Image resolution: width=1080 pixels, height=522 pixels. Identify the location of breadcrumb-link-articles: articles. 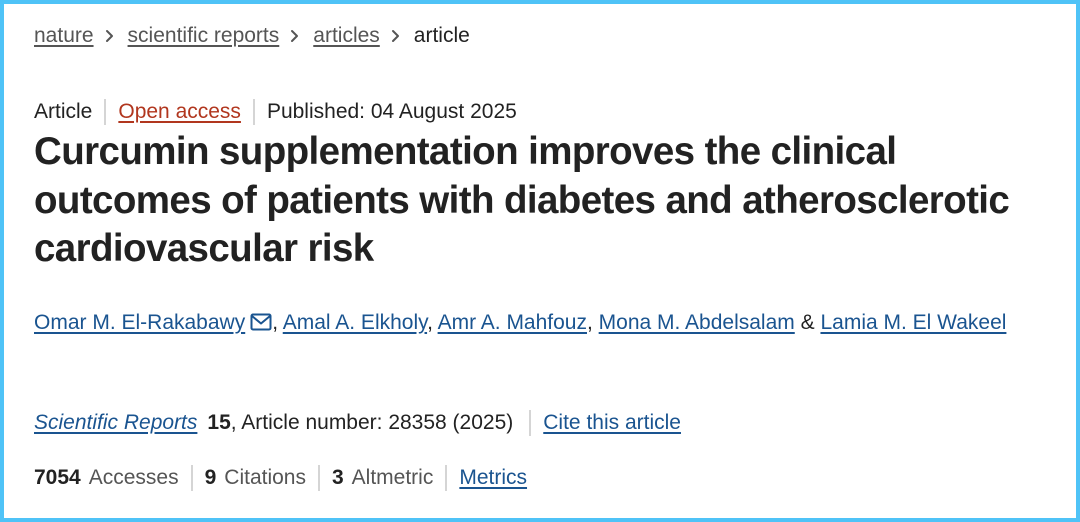
(346, 35).